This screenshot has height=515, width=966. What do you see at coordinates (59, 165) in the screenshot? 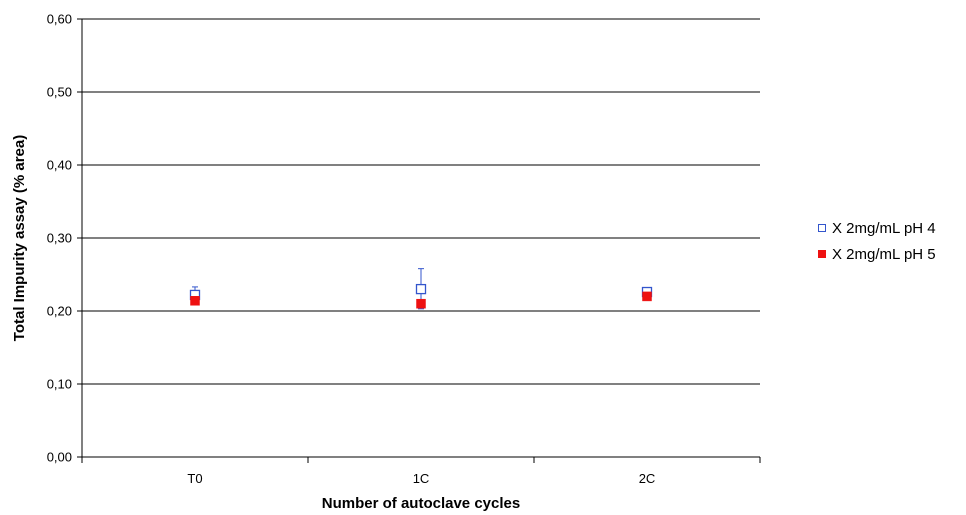
I see `y-tick-label: 0,40` at bounding box center [59, 165].